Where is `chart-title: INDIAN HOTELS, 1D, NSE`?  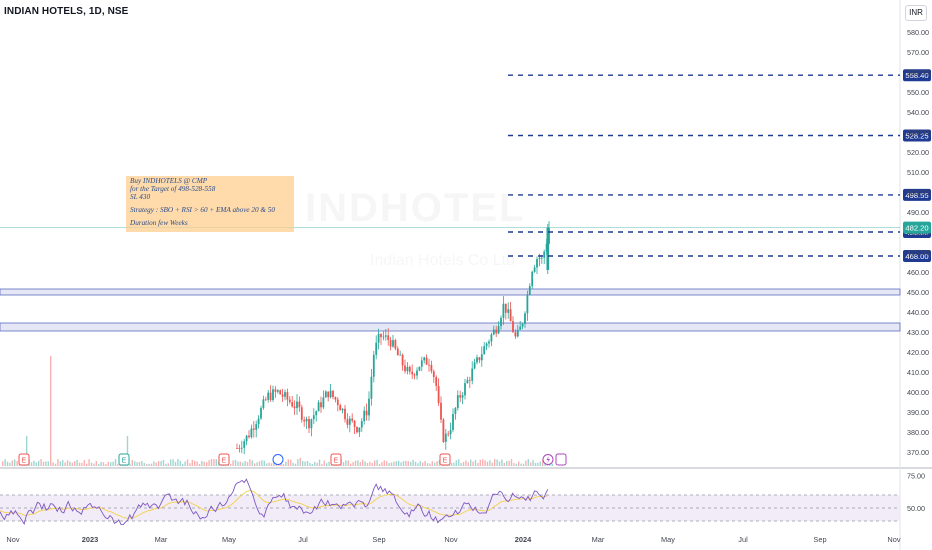
chart-title: INDIAN HOTELS, 1D, NSE is located at coordinates (66, 11).